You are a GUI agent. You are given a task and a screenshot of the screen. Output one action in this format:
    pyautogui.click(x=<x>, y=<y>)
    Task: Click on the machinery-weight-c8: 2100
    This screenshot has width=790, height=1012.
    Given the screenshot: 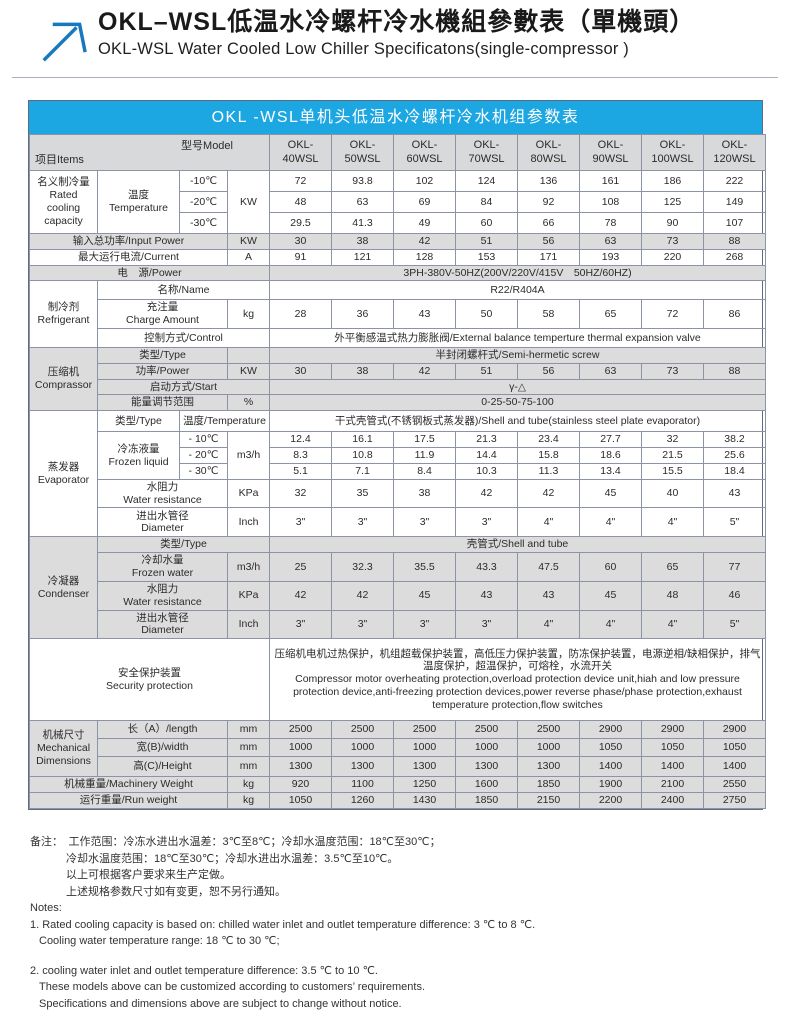 What is the action you would take?
    pyautogui.click(x=672, y=785)
    